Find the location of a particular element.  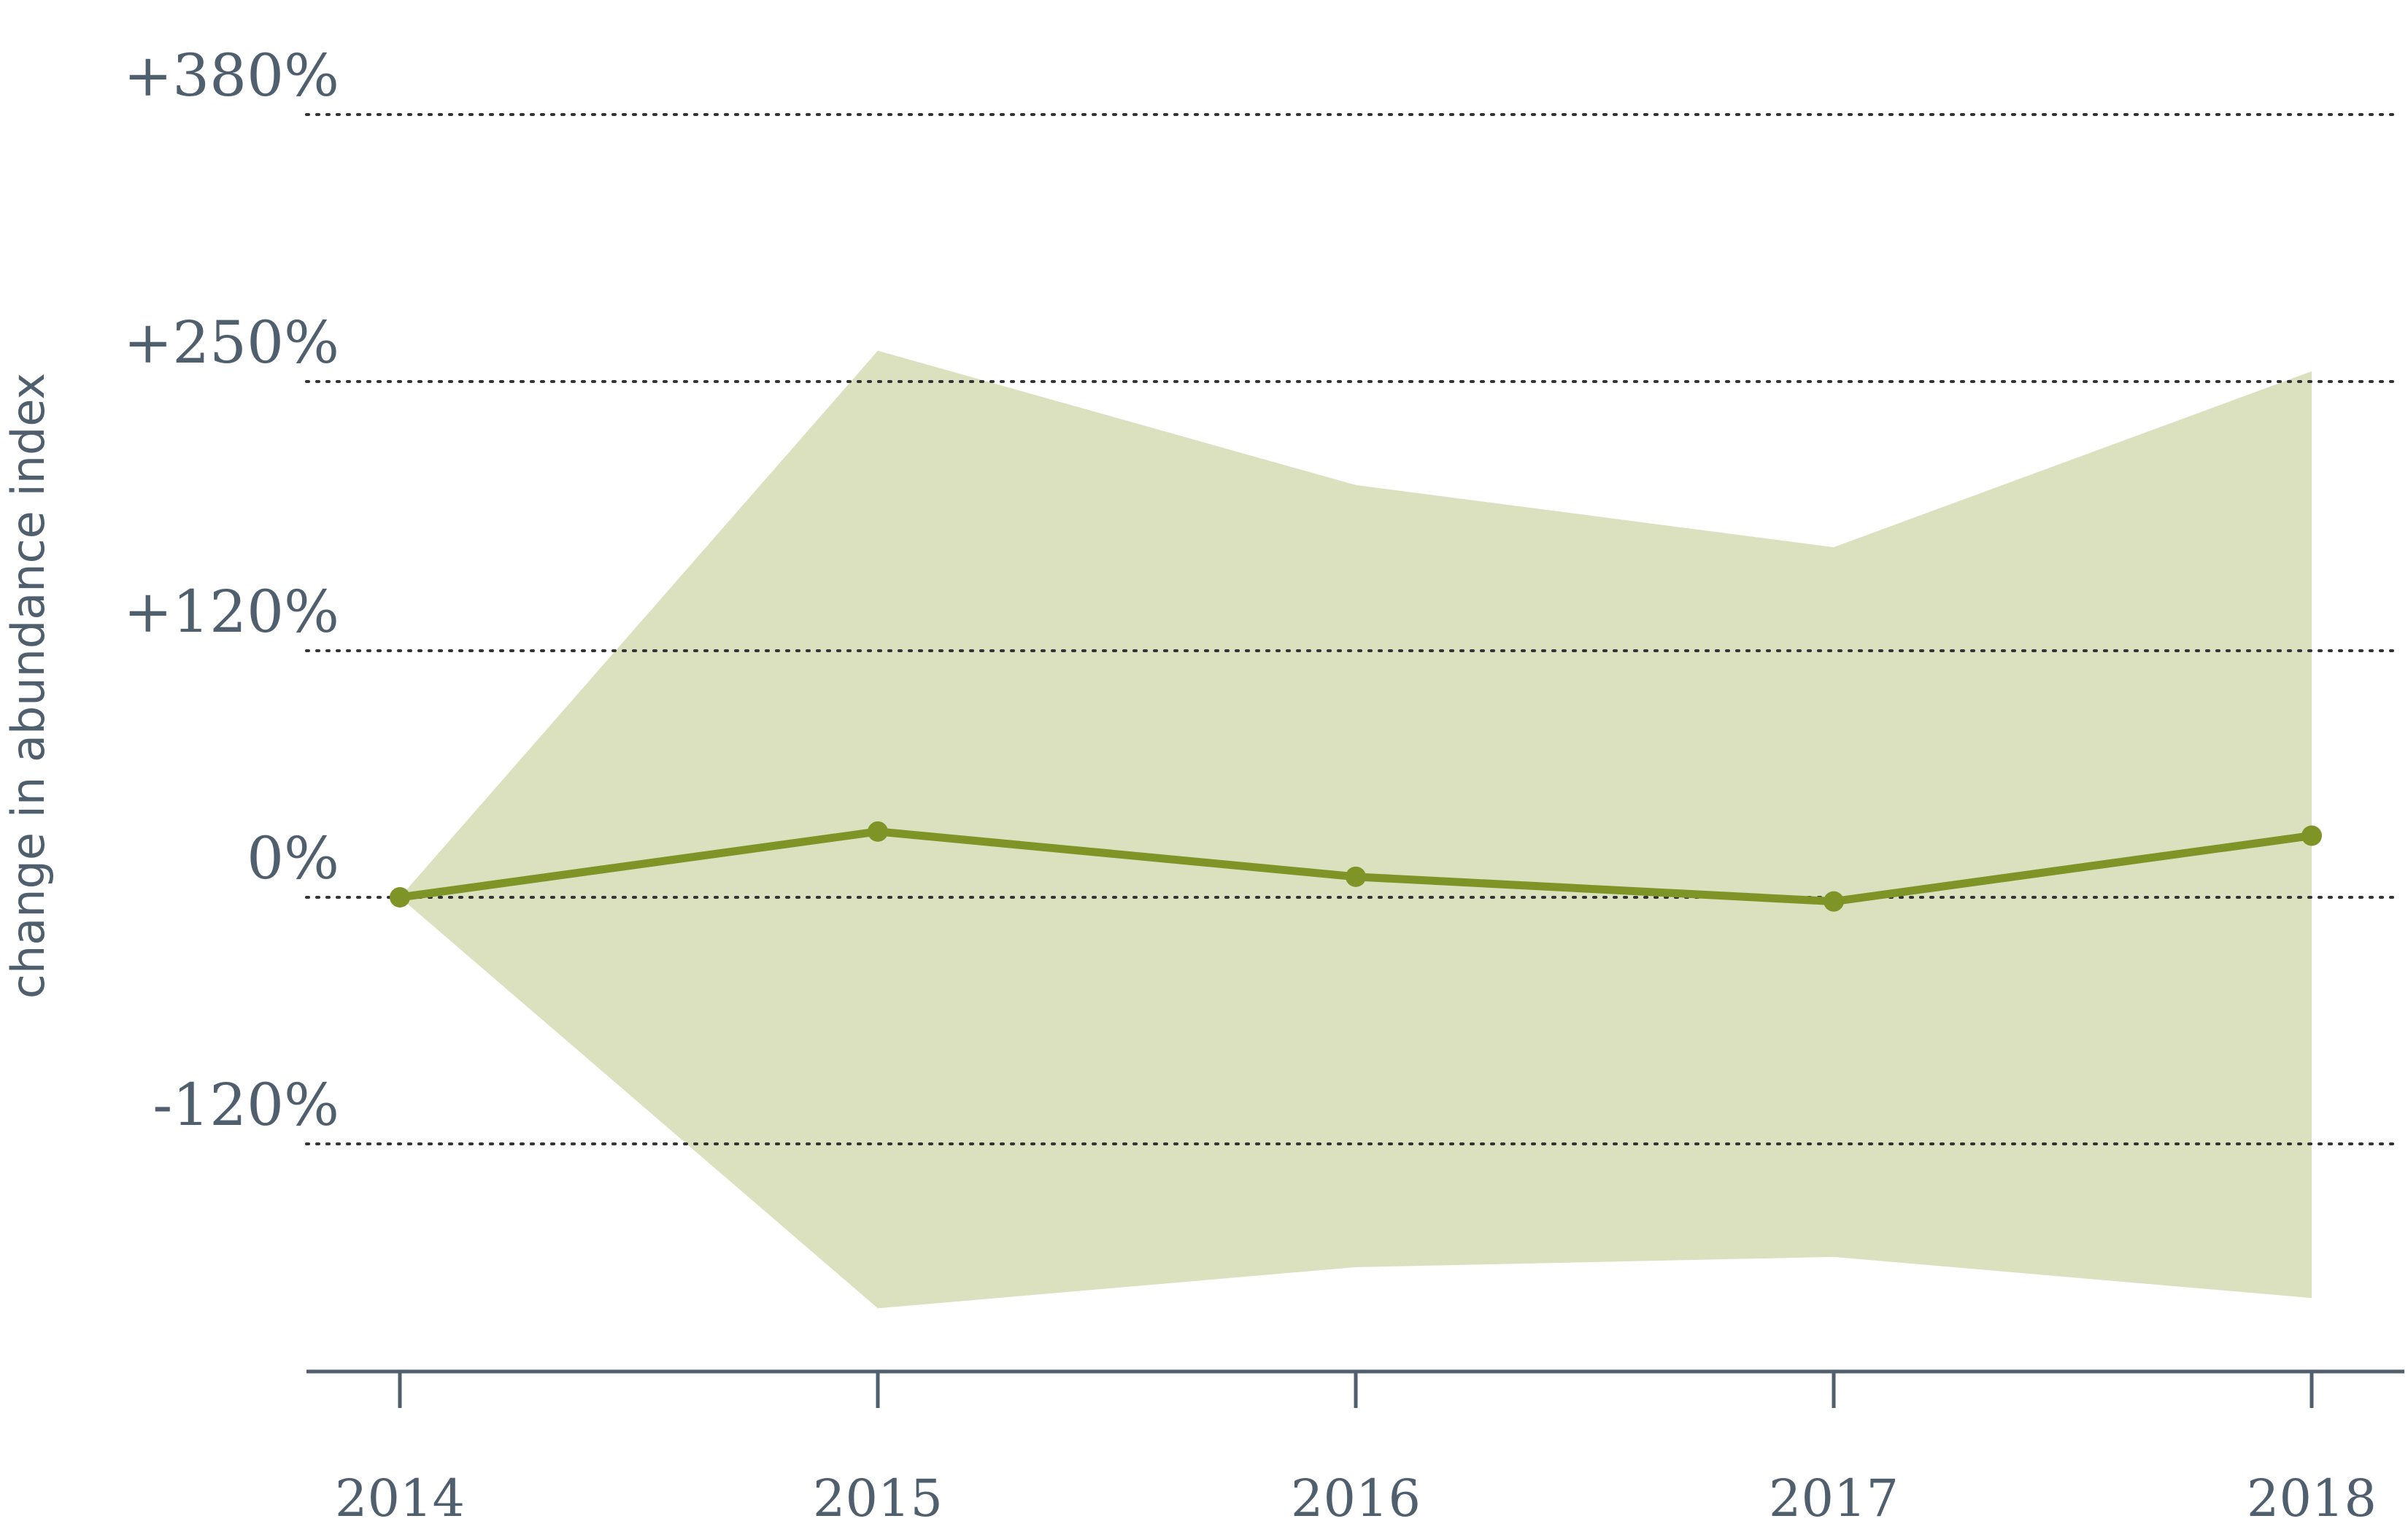

x-tick-label: 2015 is located at coordinates (878, 1498).